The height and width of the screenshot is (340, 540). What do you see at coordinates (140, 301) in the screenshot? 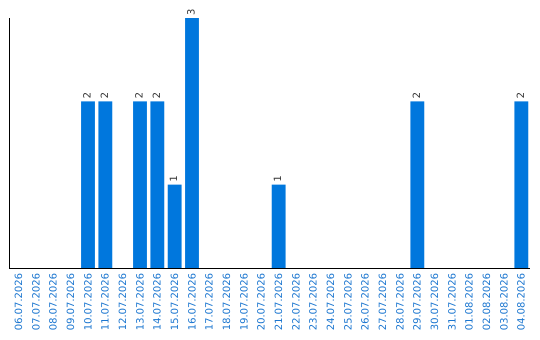
I see `x-tick-label: 13.07.2026` at bounding box center [140, 301].